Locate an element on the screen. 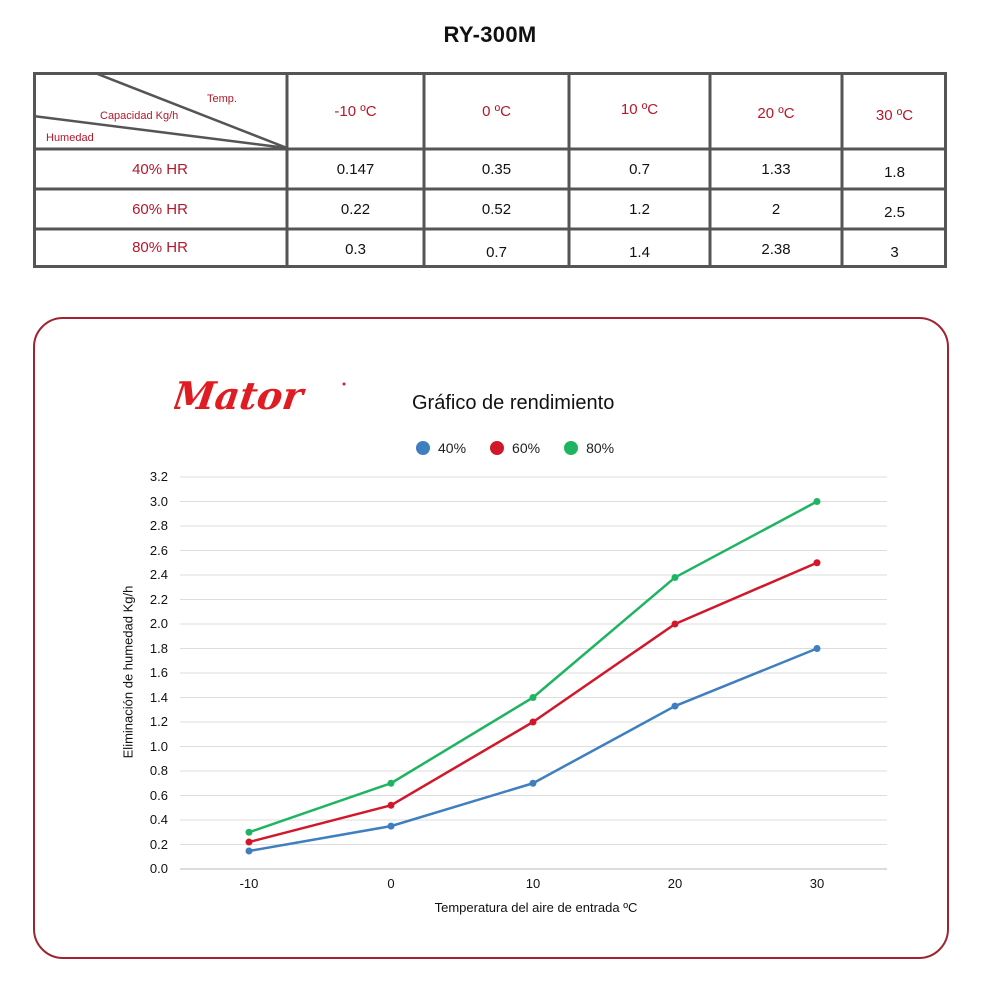 Image resolution: width=1000 pixels, height=1000 pixels. y-tick-label: 1.6 is located at coordinates (158, 672).